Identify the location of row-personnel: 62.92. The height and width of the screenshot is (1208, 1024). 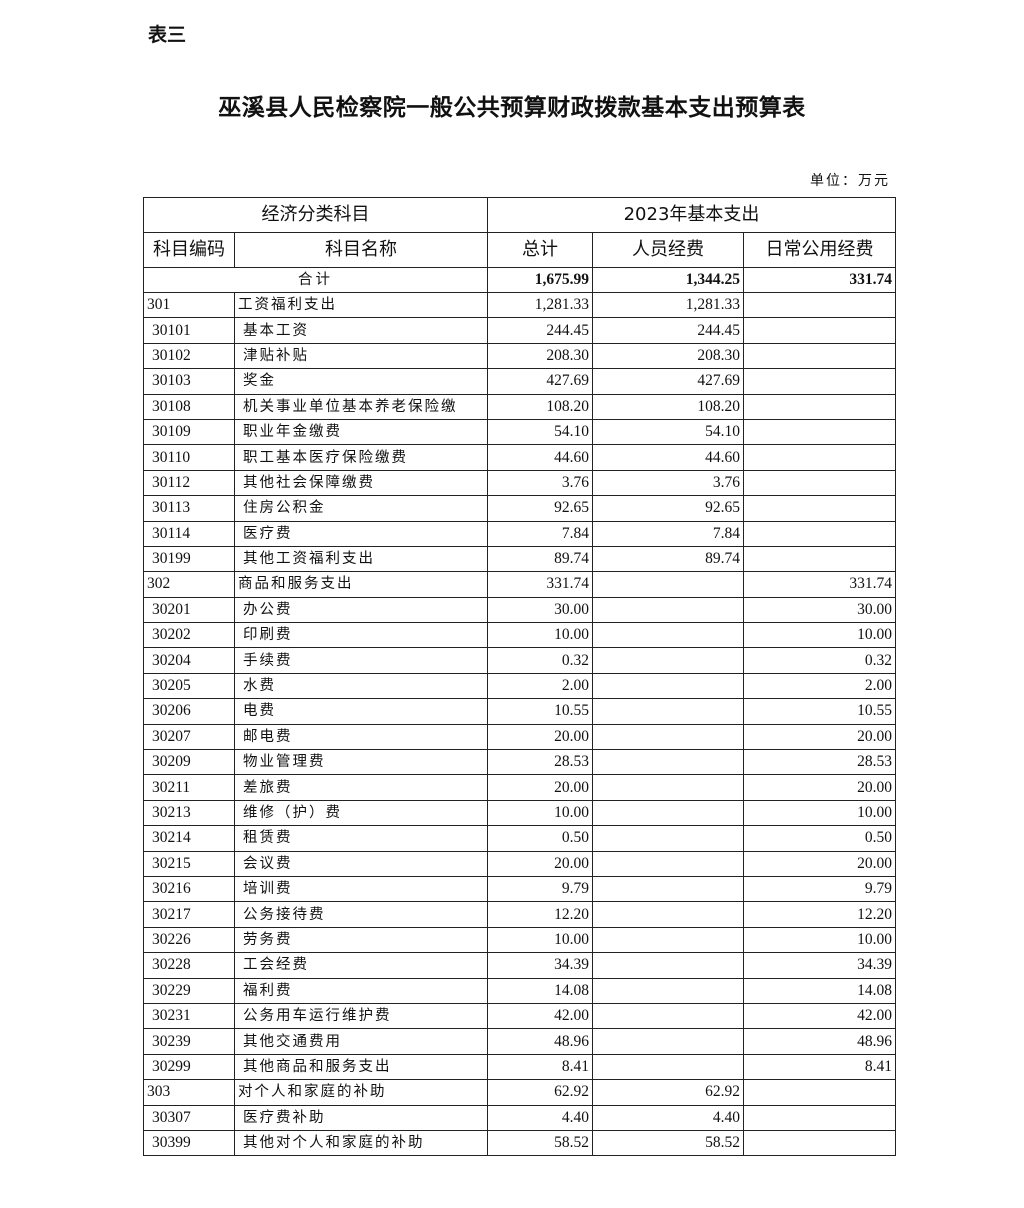
(668, 1092).